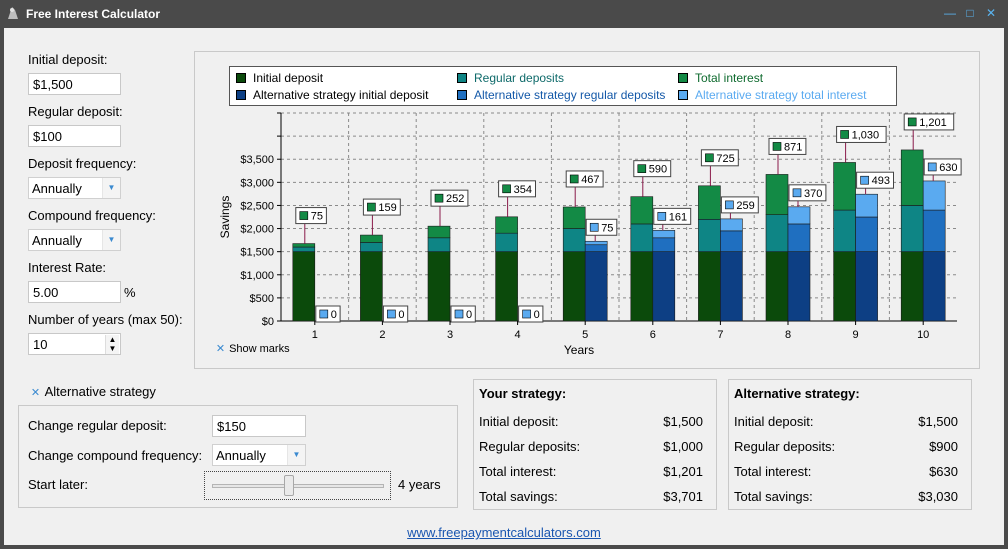 The image size is (1008, 549). Describe the element at coordinates (259, 455) in the screenshot. I see `change-compound-select: Annually ▼` at that location.